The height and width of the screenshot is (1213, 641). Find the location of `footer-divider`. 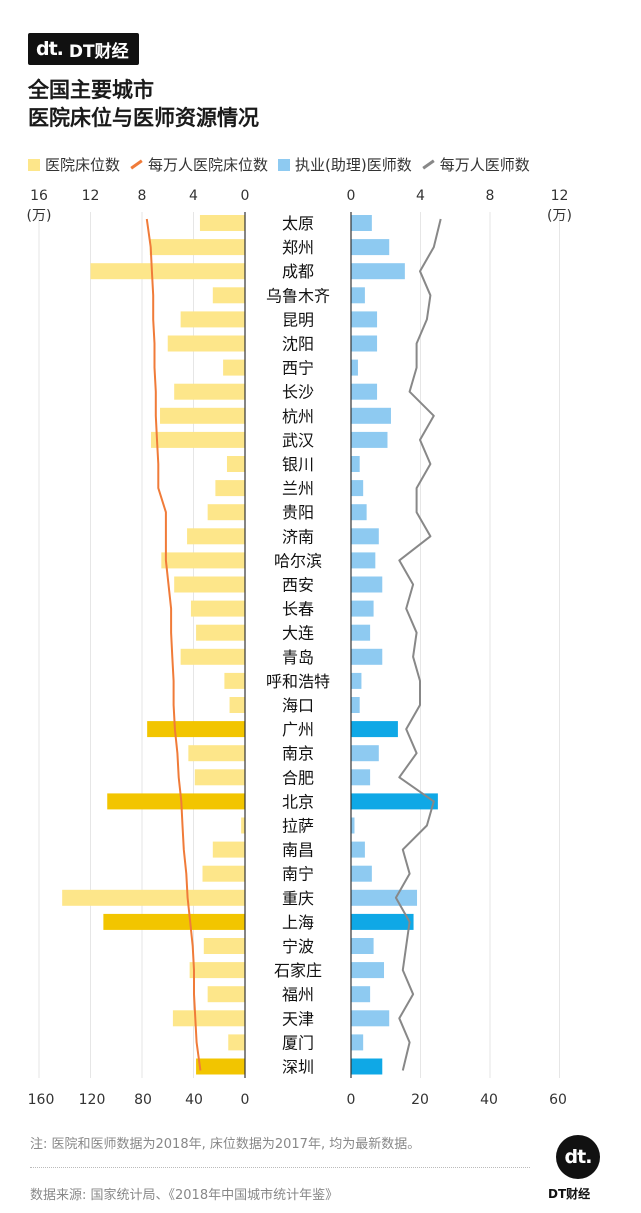

footer-divider is located at coordinates (280, 1167).